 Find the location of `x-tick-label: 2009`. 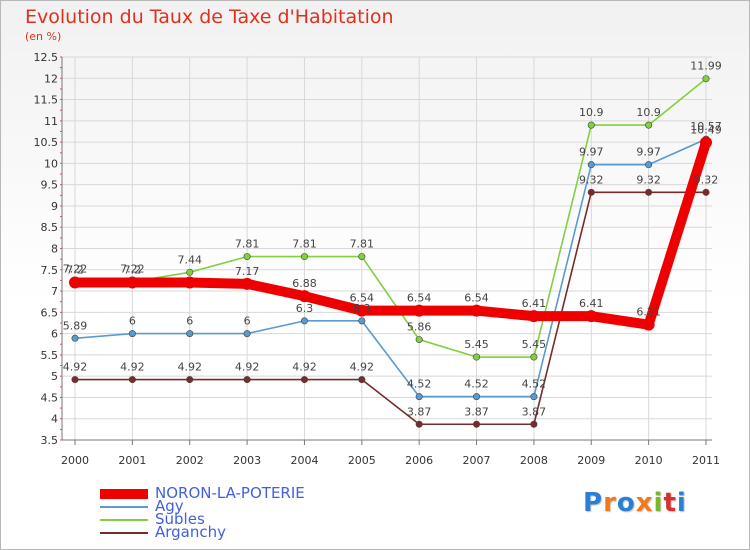

x-tick-label: 2009 is located at coordinates (591, 460).